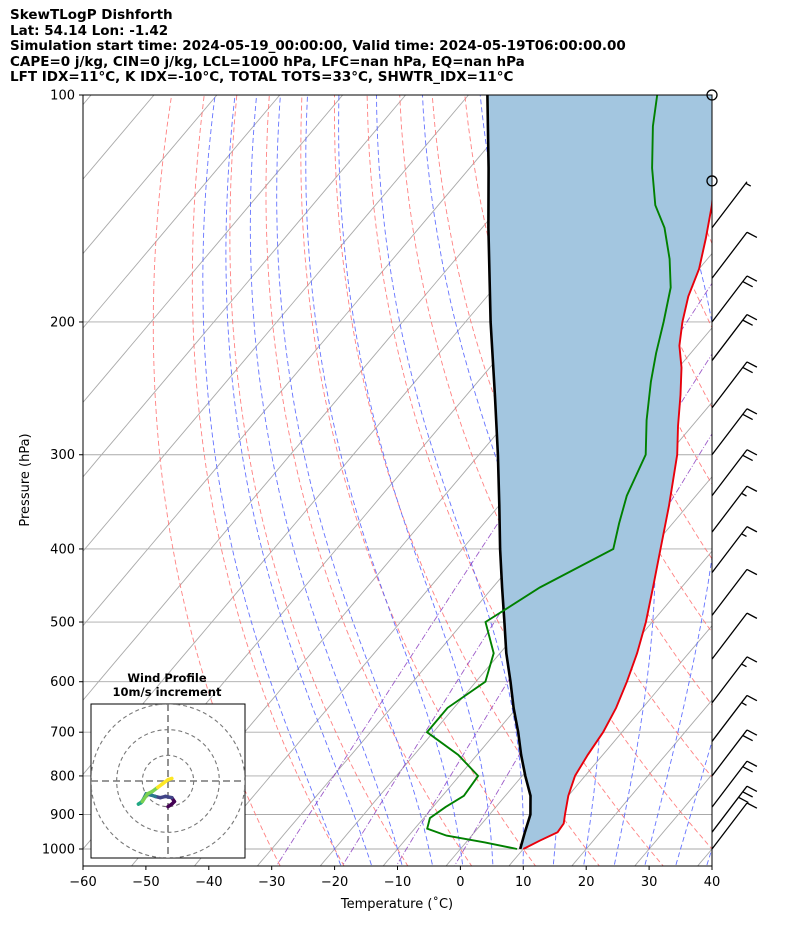 The height and width of the screenshot is (937, 794). Describe the element at coordinates (167, 692) in the screenshot. I see `hodograph-subtitle: 10m/s increment` at that location.